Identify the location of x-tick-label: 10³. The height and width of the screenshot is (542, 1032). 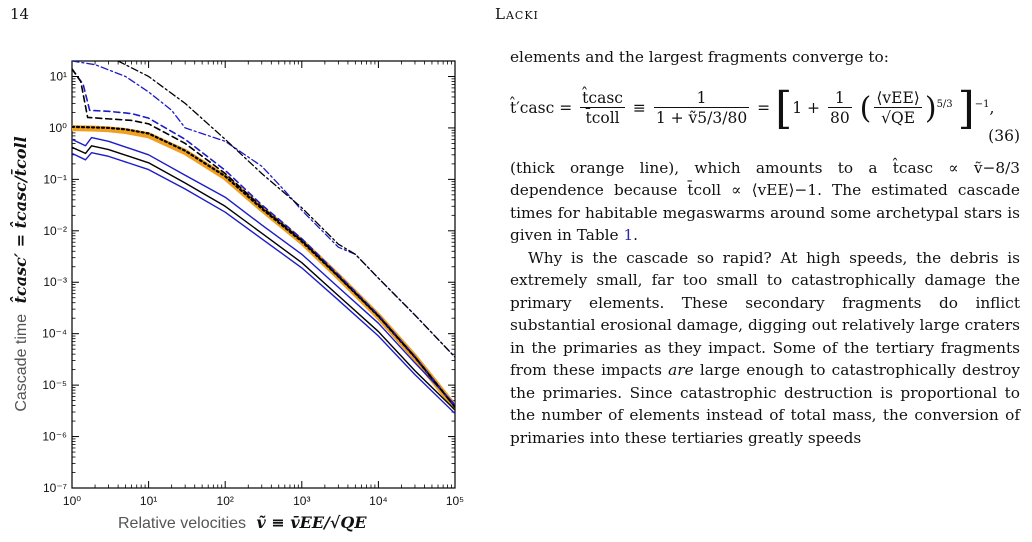
(301, 501).